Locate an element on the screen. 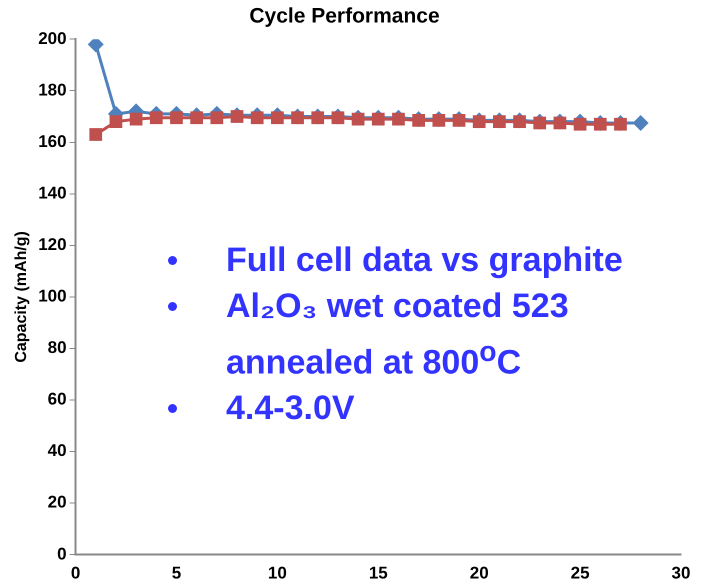 The image size is (701, 587). y-tick-label: 80 is located at coordinates (57, 348).